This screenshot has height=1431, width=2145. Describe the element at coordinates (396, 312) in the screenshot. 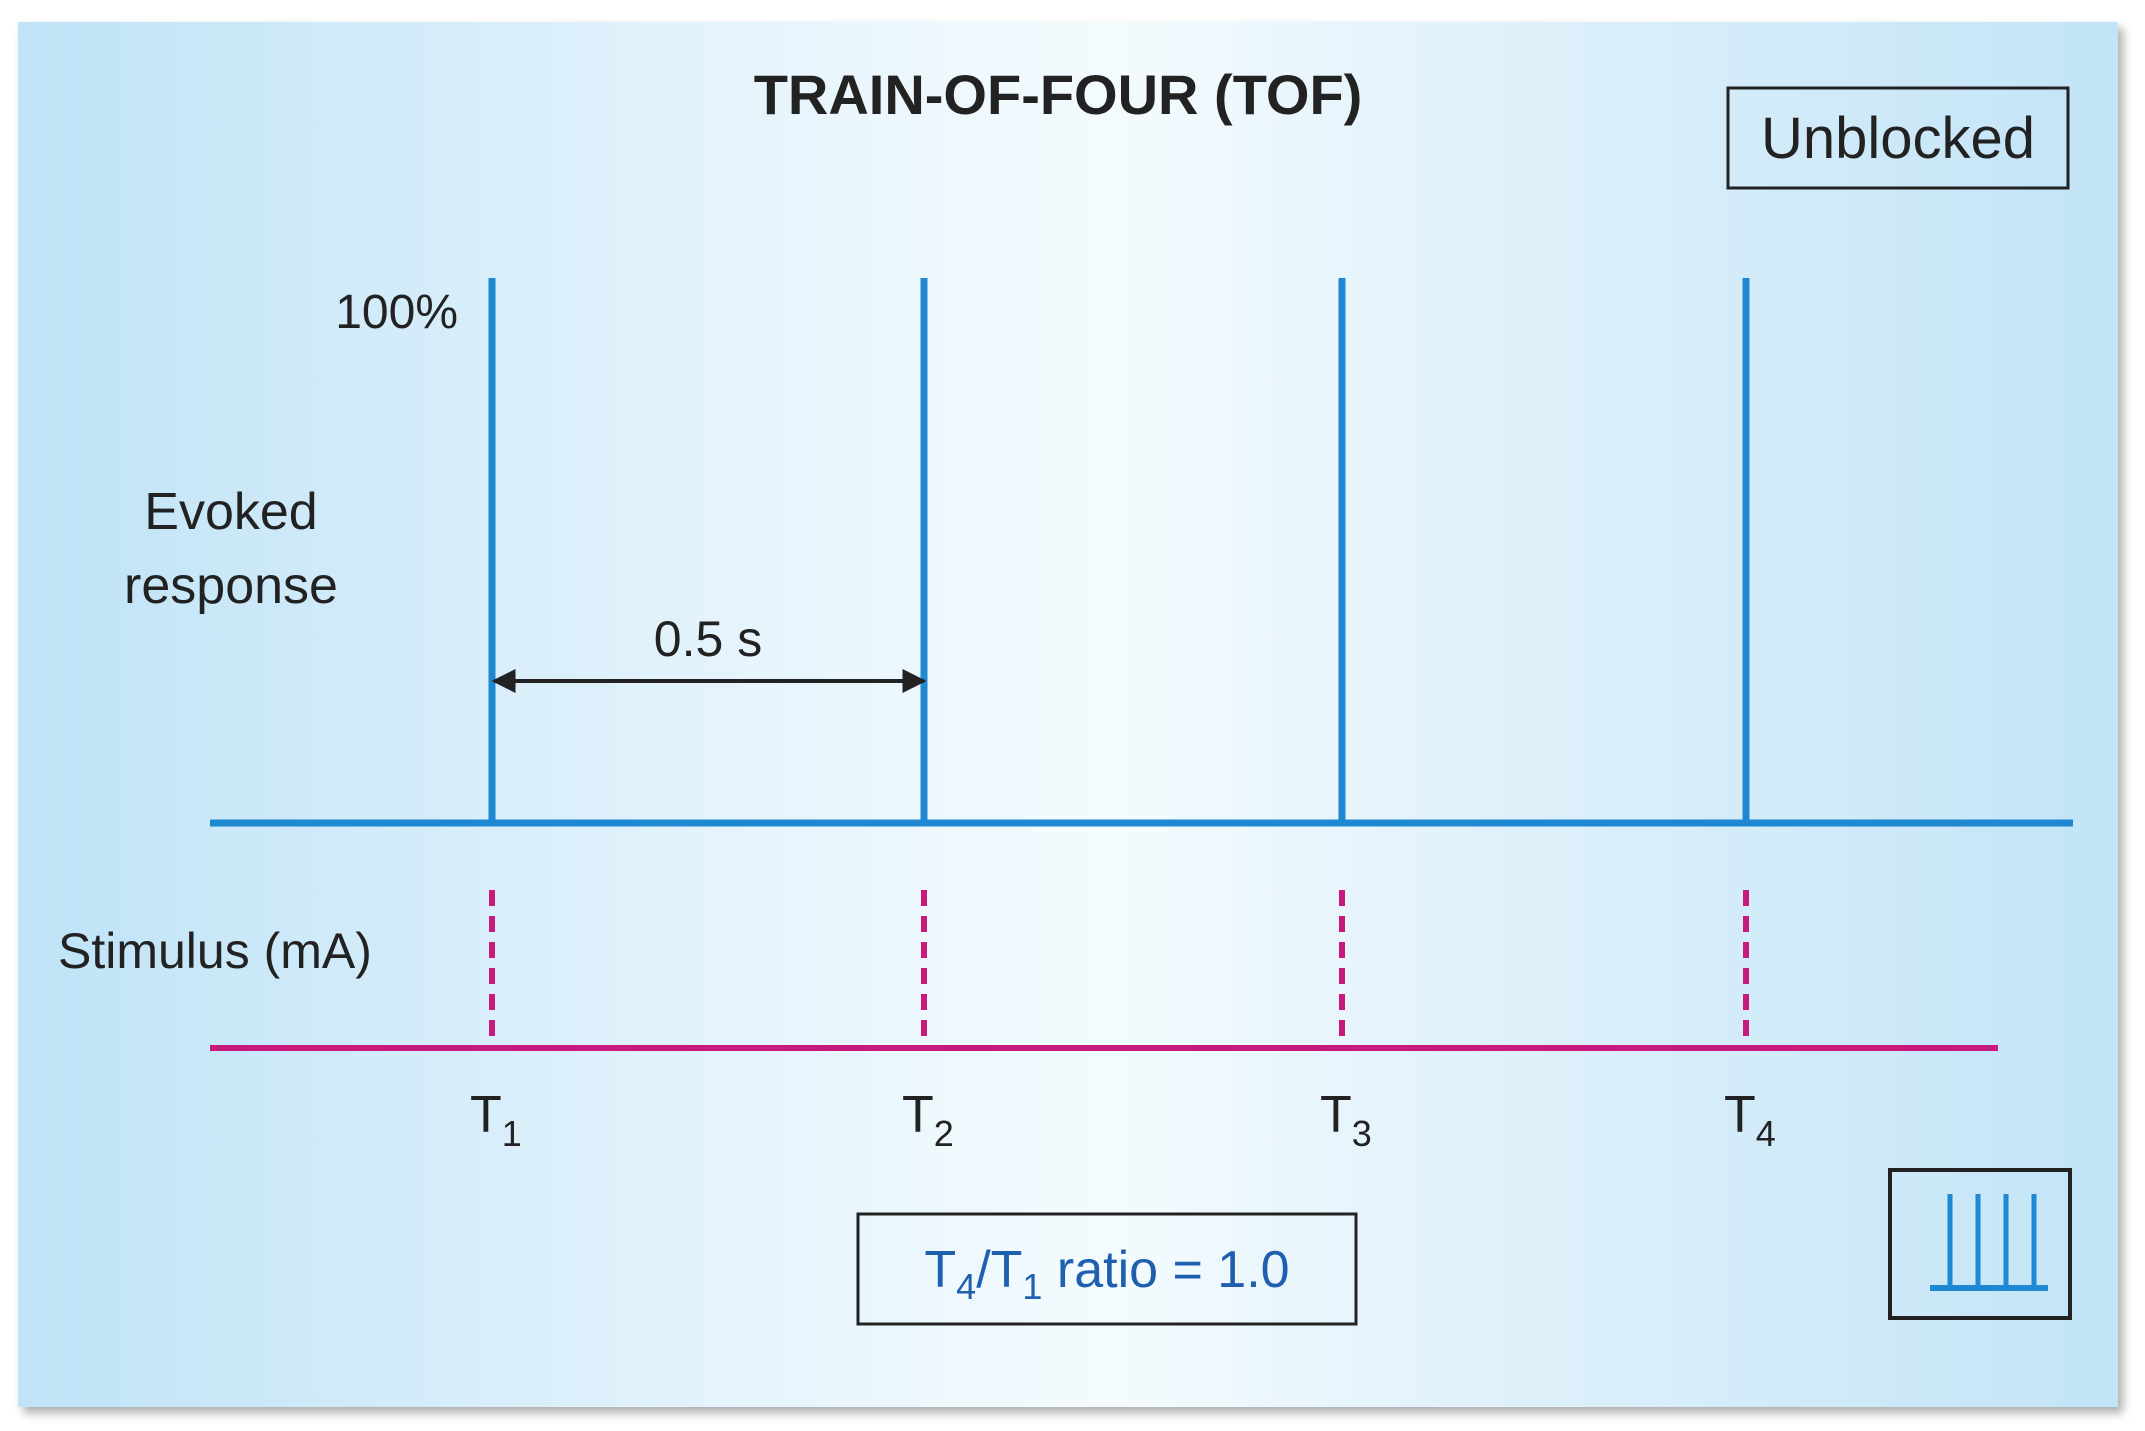

I see `y-top-label: 100%` at that location.